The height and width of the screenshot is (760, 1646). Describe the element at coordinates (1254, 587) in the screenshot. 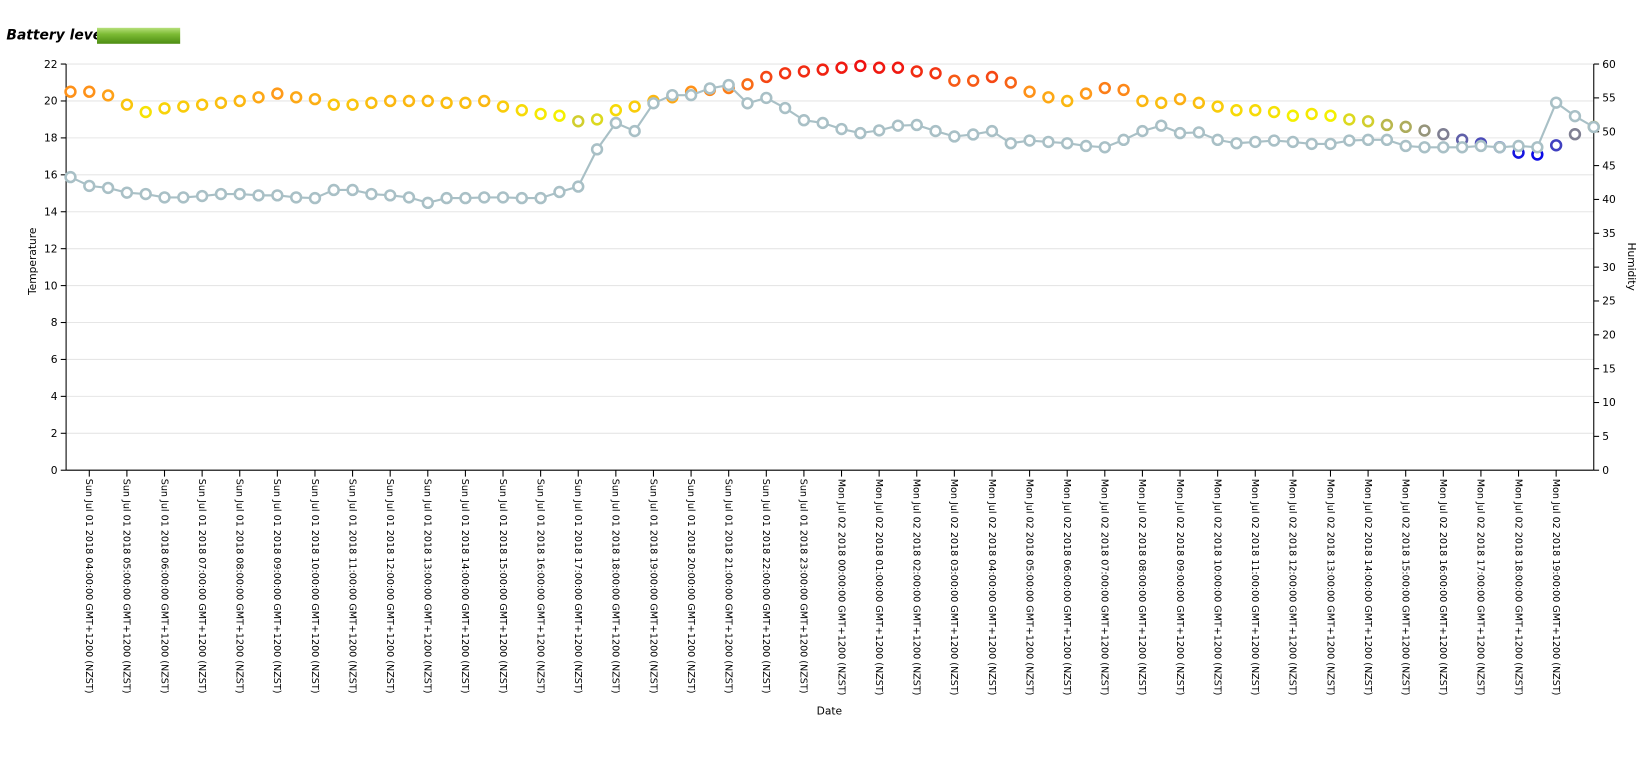

I see `x-tick-label: Mon Jul 02 2018 11:00:00 GMT+1200 (NZST)` at that location.